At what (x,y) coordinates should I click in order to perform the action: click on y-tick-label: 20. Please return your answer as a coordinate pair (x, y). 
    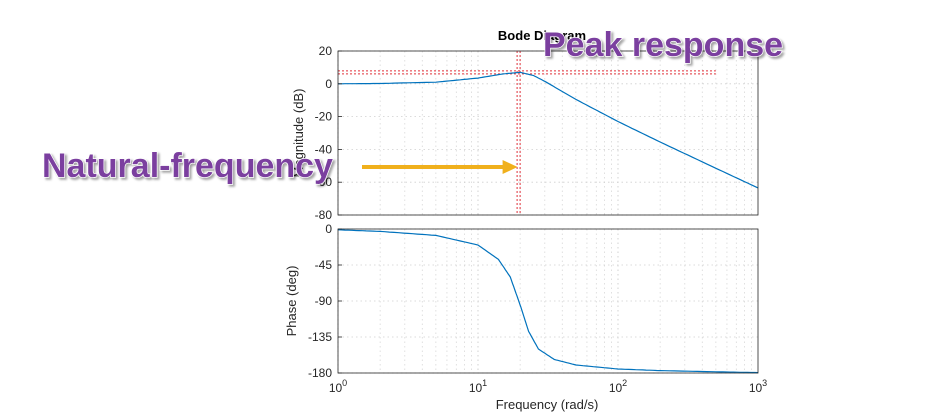
    Looking at the image, I should click on (326, 51).